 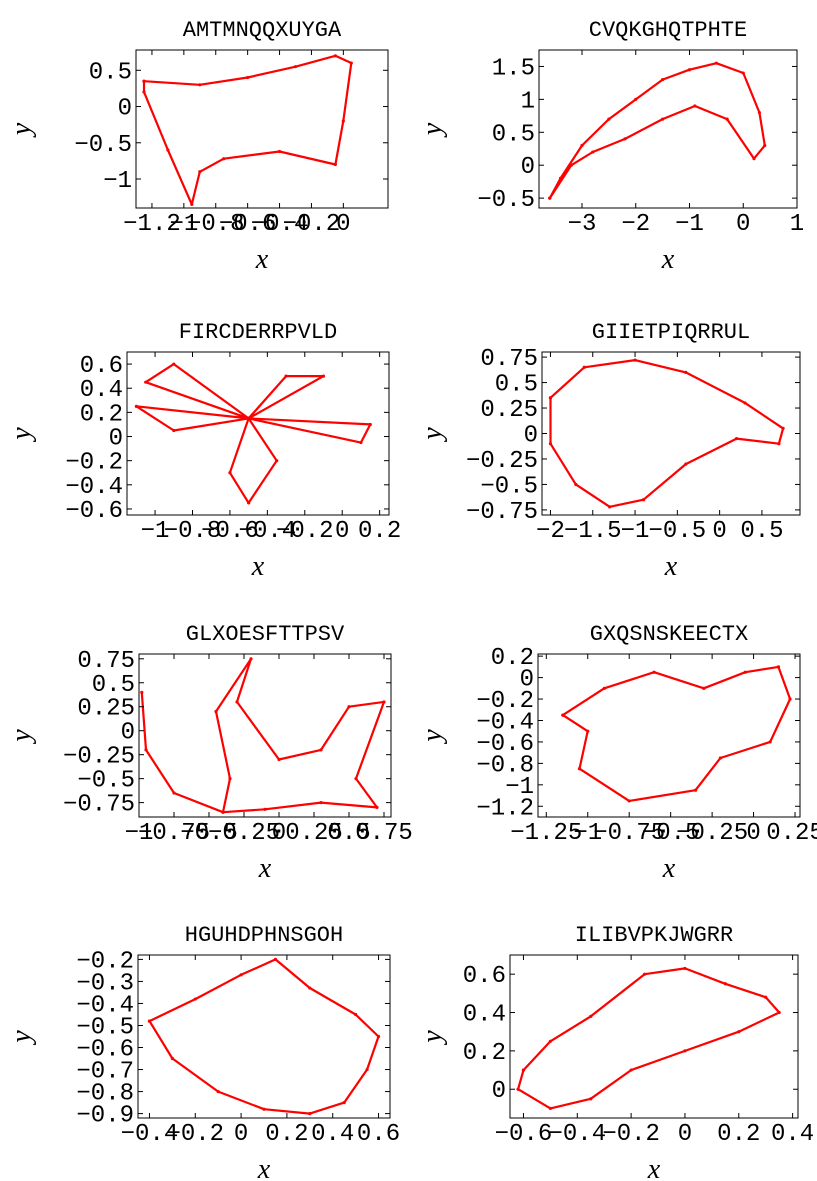 What do you see at coordinates (105, 1072) in the screenshot?
I see `y-tick-label: −0.7` at bounding box center [105, 1072].